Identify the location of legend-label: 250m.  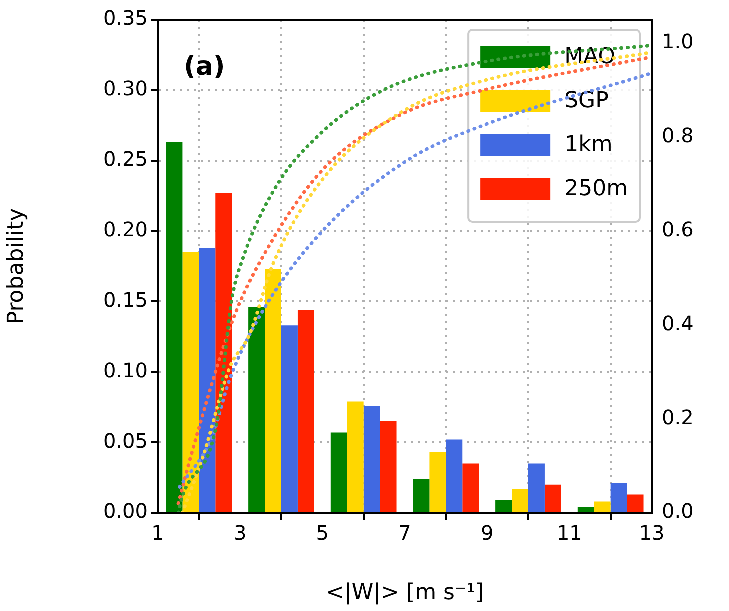
(596, 189).